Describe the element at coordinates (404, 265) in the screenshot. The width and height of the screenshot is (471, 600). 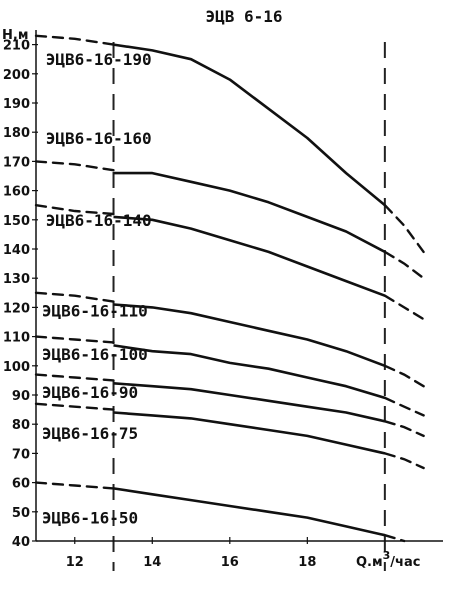
I see `series-1-dashed-right` at that location.